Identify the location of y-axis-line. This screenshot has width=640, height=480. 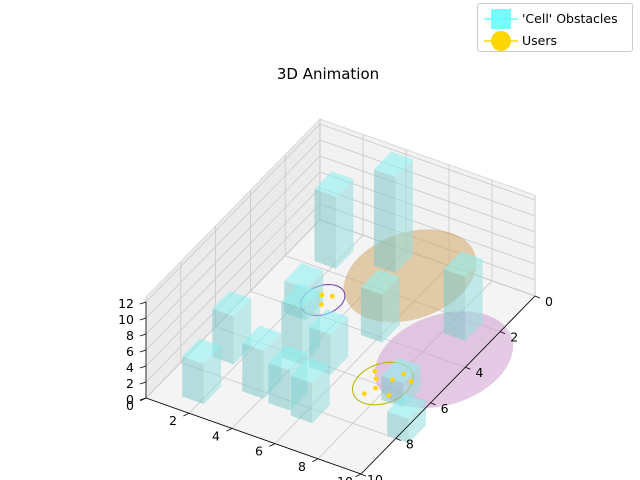
(253, 436).